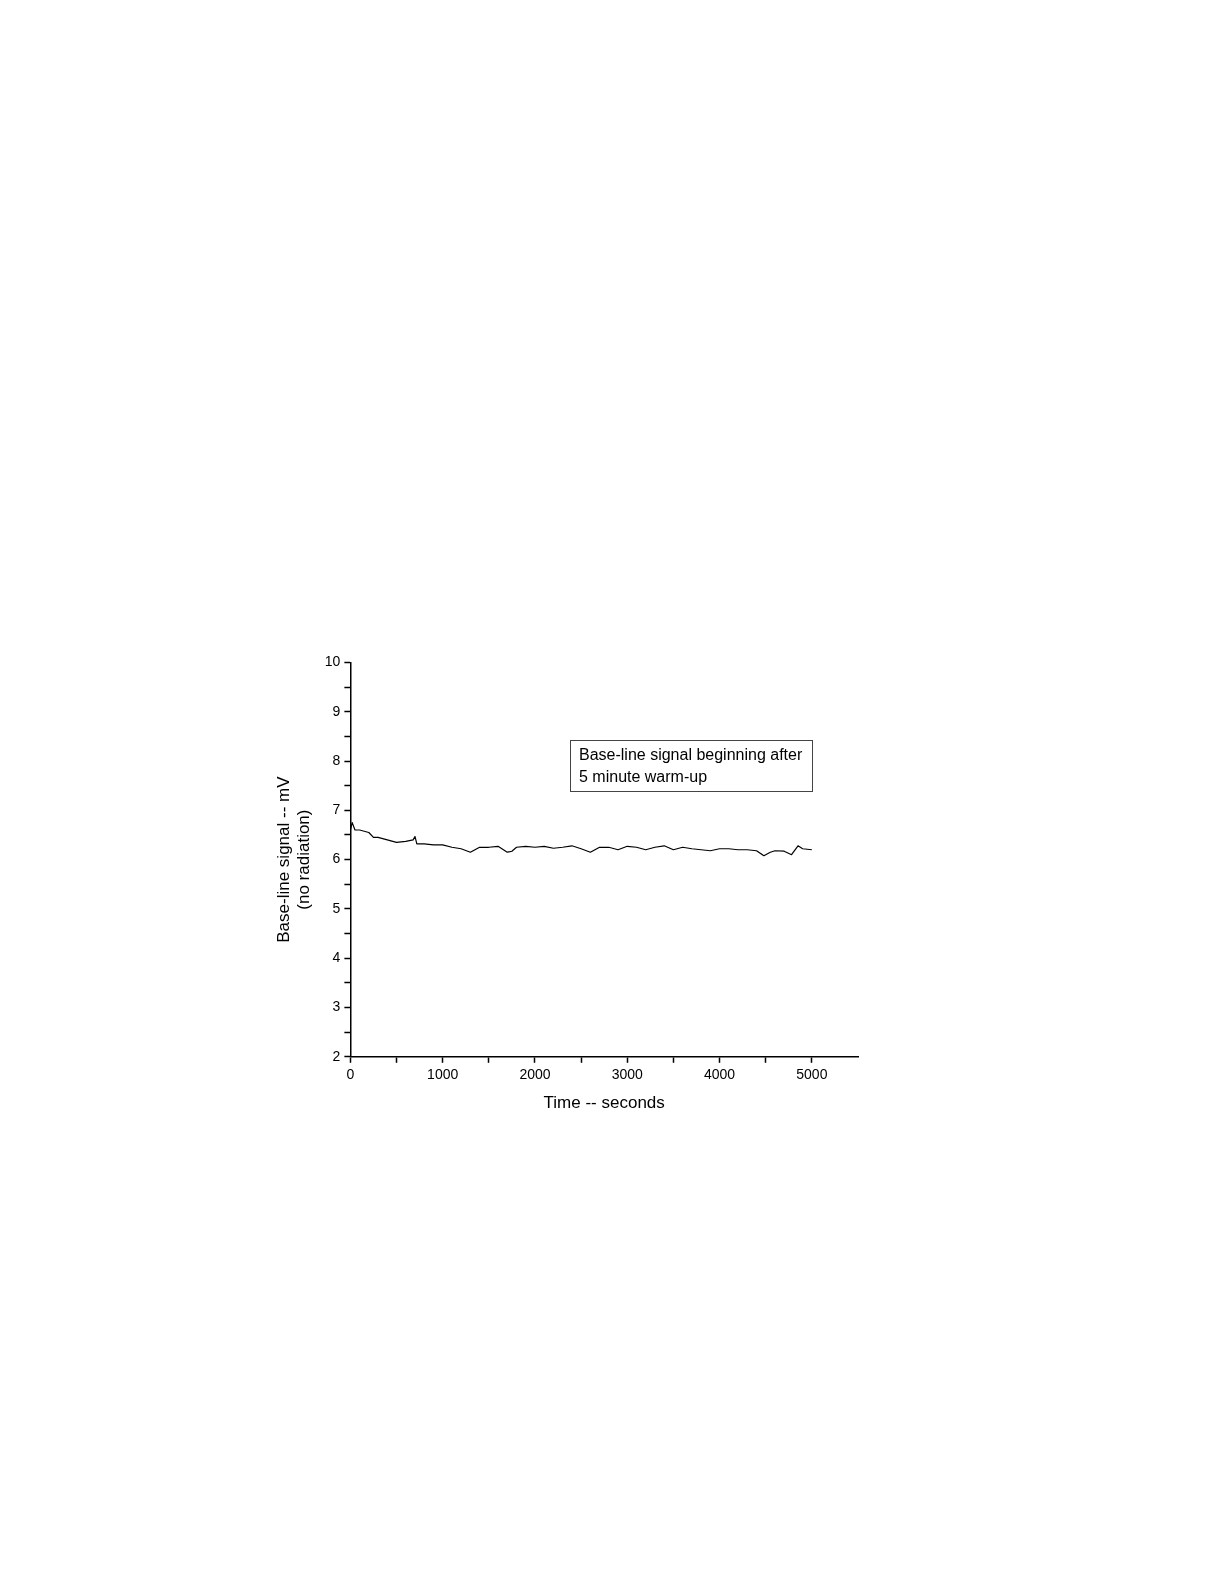 The image size is (1225, 1585). What do you see at coordinates (336, 907) in the screenshot?
I see `y-tick-label: 5` at bounding box center [336, 907].